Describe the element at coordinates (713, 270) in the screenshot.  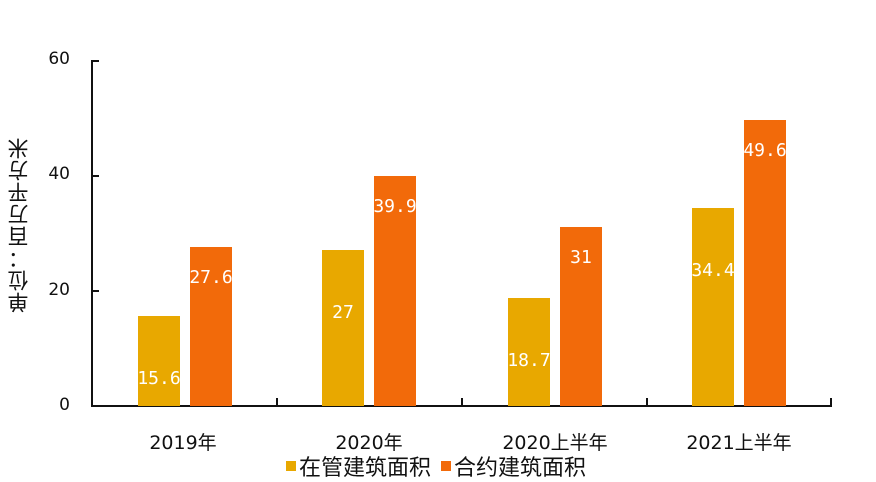
I see `bar-value-label: 34.4` at that location.